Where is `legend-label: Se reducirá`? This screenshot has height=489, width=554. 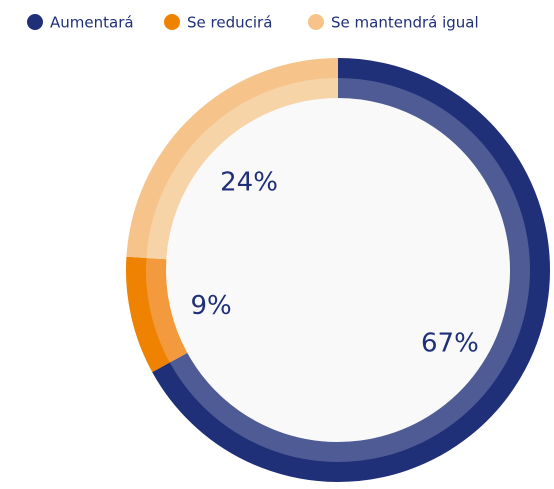 legend-label: Se reducirá is located at coordinates (229, 23).